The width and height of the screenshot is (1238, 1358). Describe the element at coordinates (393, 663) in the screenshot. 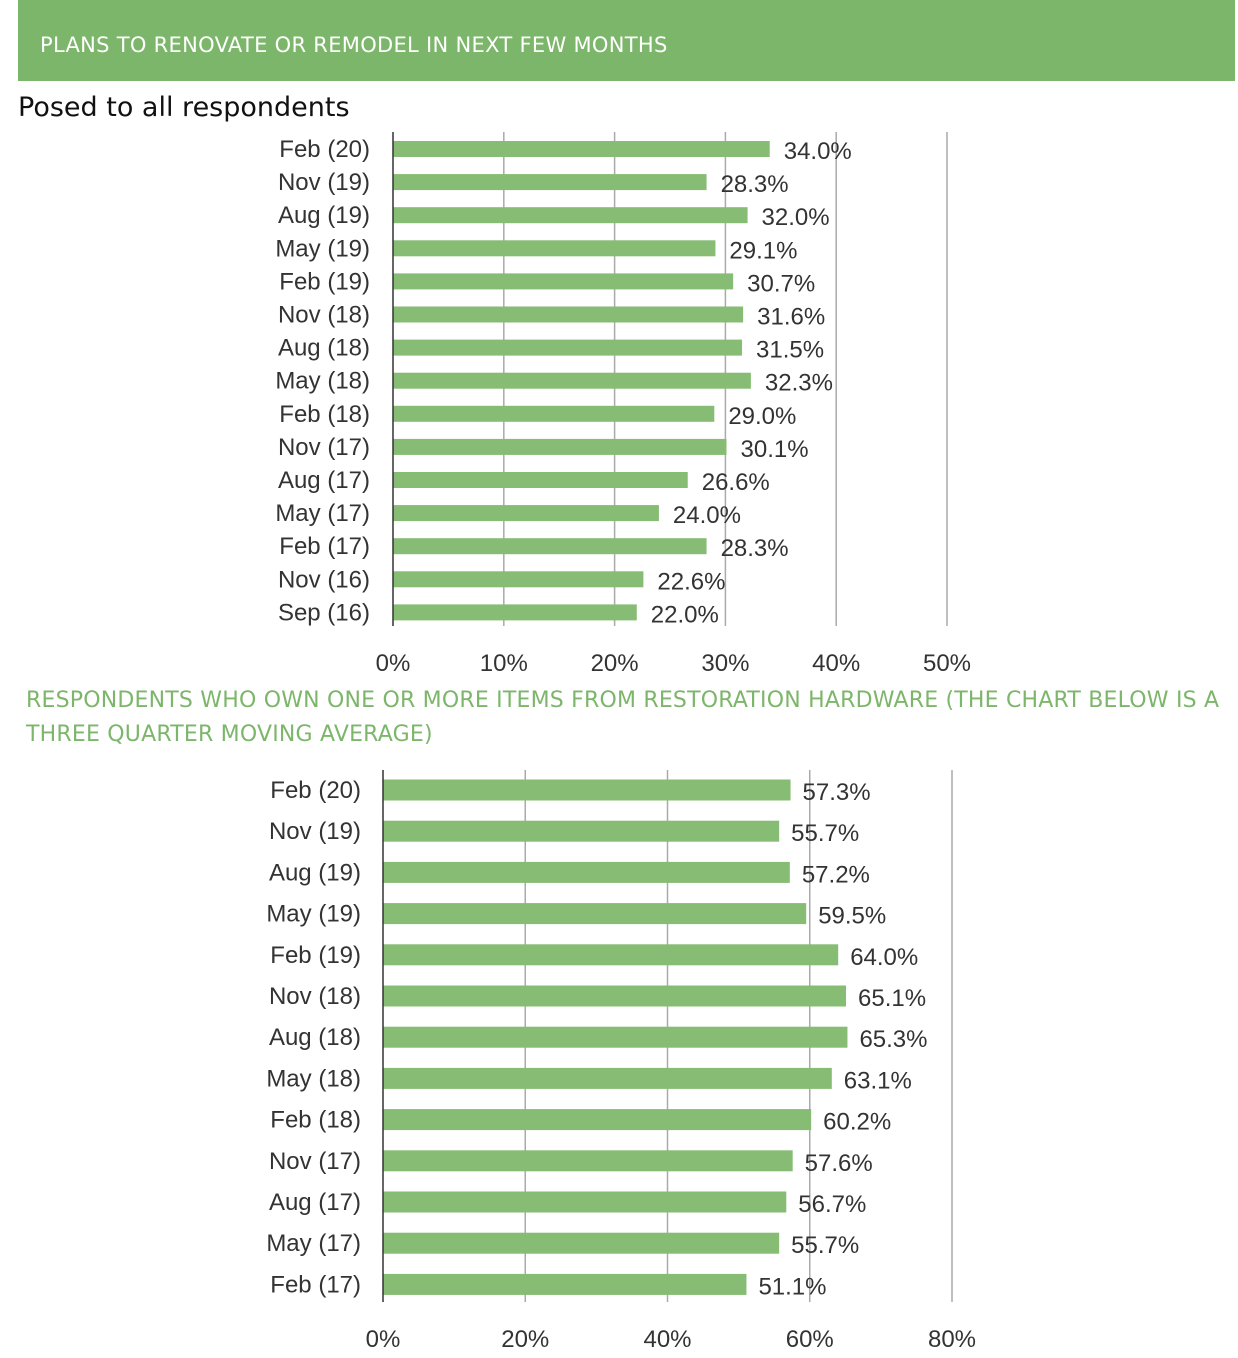

I see `chart1-tick-label: 0%` at that location.